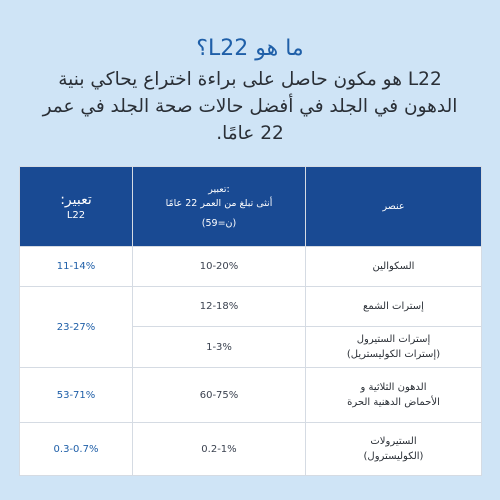 This screenshot has width=500, height=500. What do you see at coordinates (76, 199) in the screenshot?
I see `header-l22-label: تعبير:` at bounding box center [76, 199].